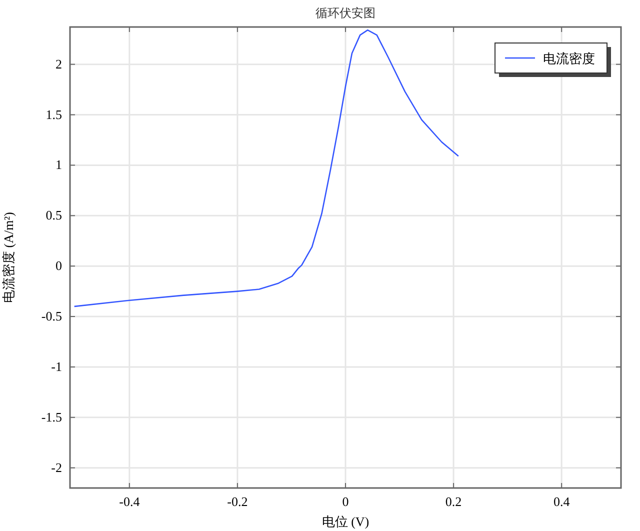  Describe the element at coordinates (54, 215) in the screenshot. I see `y-tick-label: 0.5` at that location.